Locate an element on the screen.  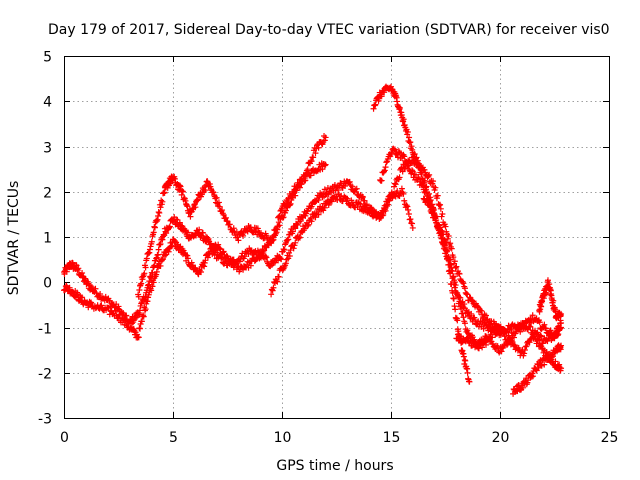
y-tick-label: -3 is located at coordinates (45, 420).